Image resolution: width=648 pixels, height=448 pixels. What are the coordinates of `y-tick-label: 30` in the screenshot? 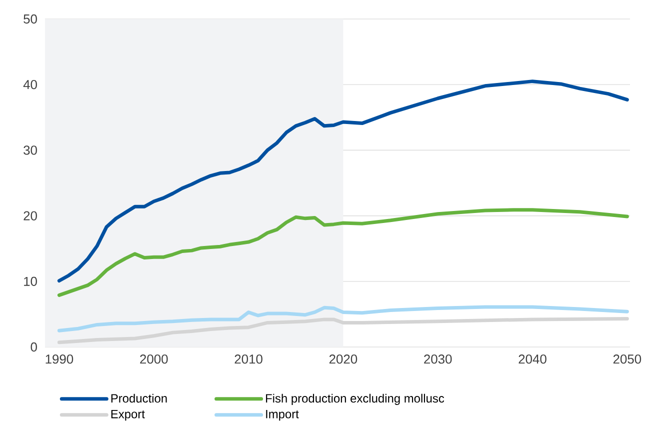 It's located at (30, 150).